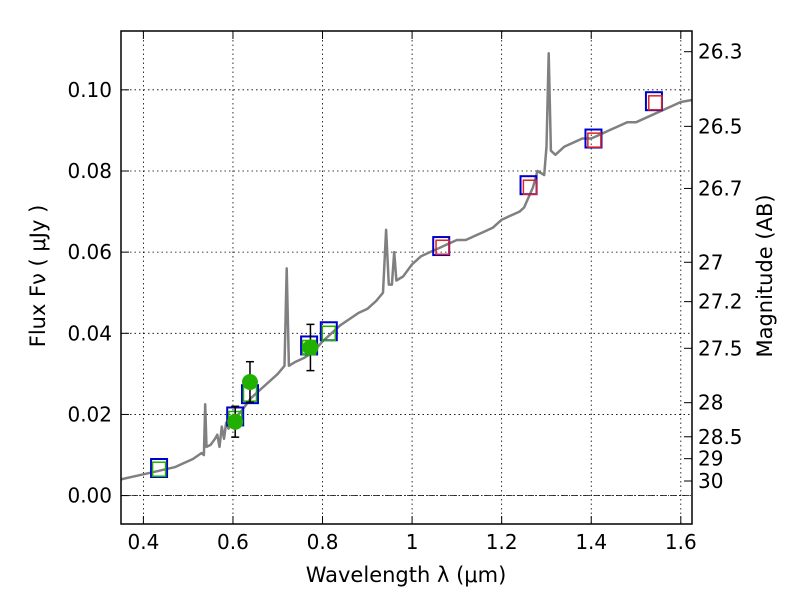 The width and height of the screenshot is (800, 600). Describe the element at coordinates (89, 496) in the screenshot. I see `y-tick-label: 0.00` at that location.